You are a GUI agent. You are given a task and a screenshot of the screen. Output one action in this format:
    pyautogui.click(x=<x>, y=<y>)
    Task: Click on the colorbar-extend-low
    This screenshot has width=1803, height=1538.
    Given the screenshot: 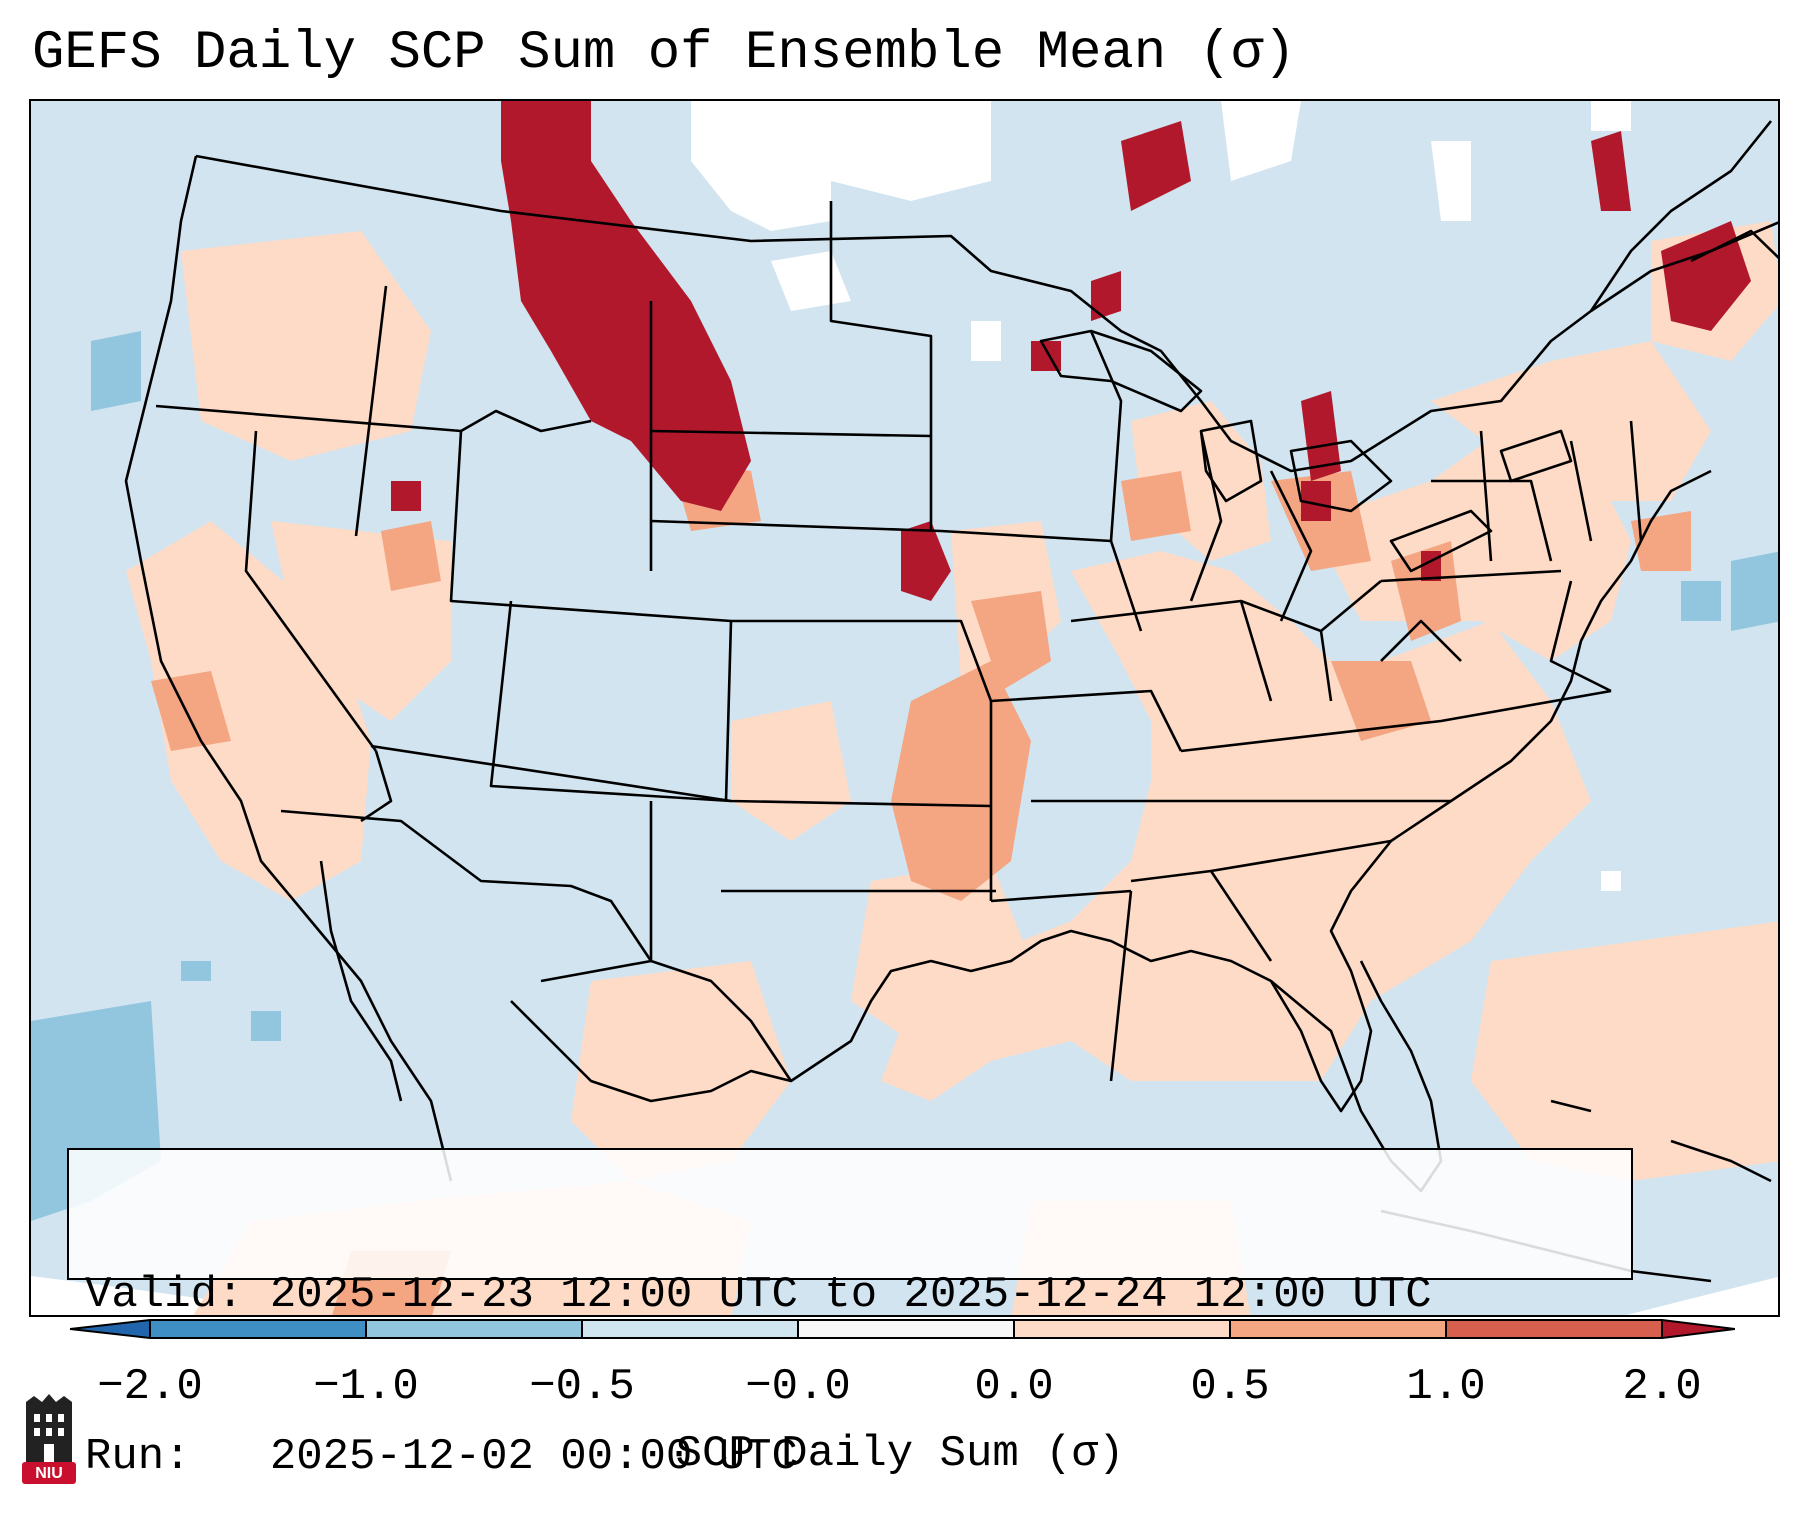 What is the action you would take?
    pyautogui.click(x=110, y=1329)
    